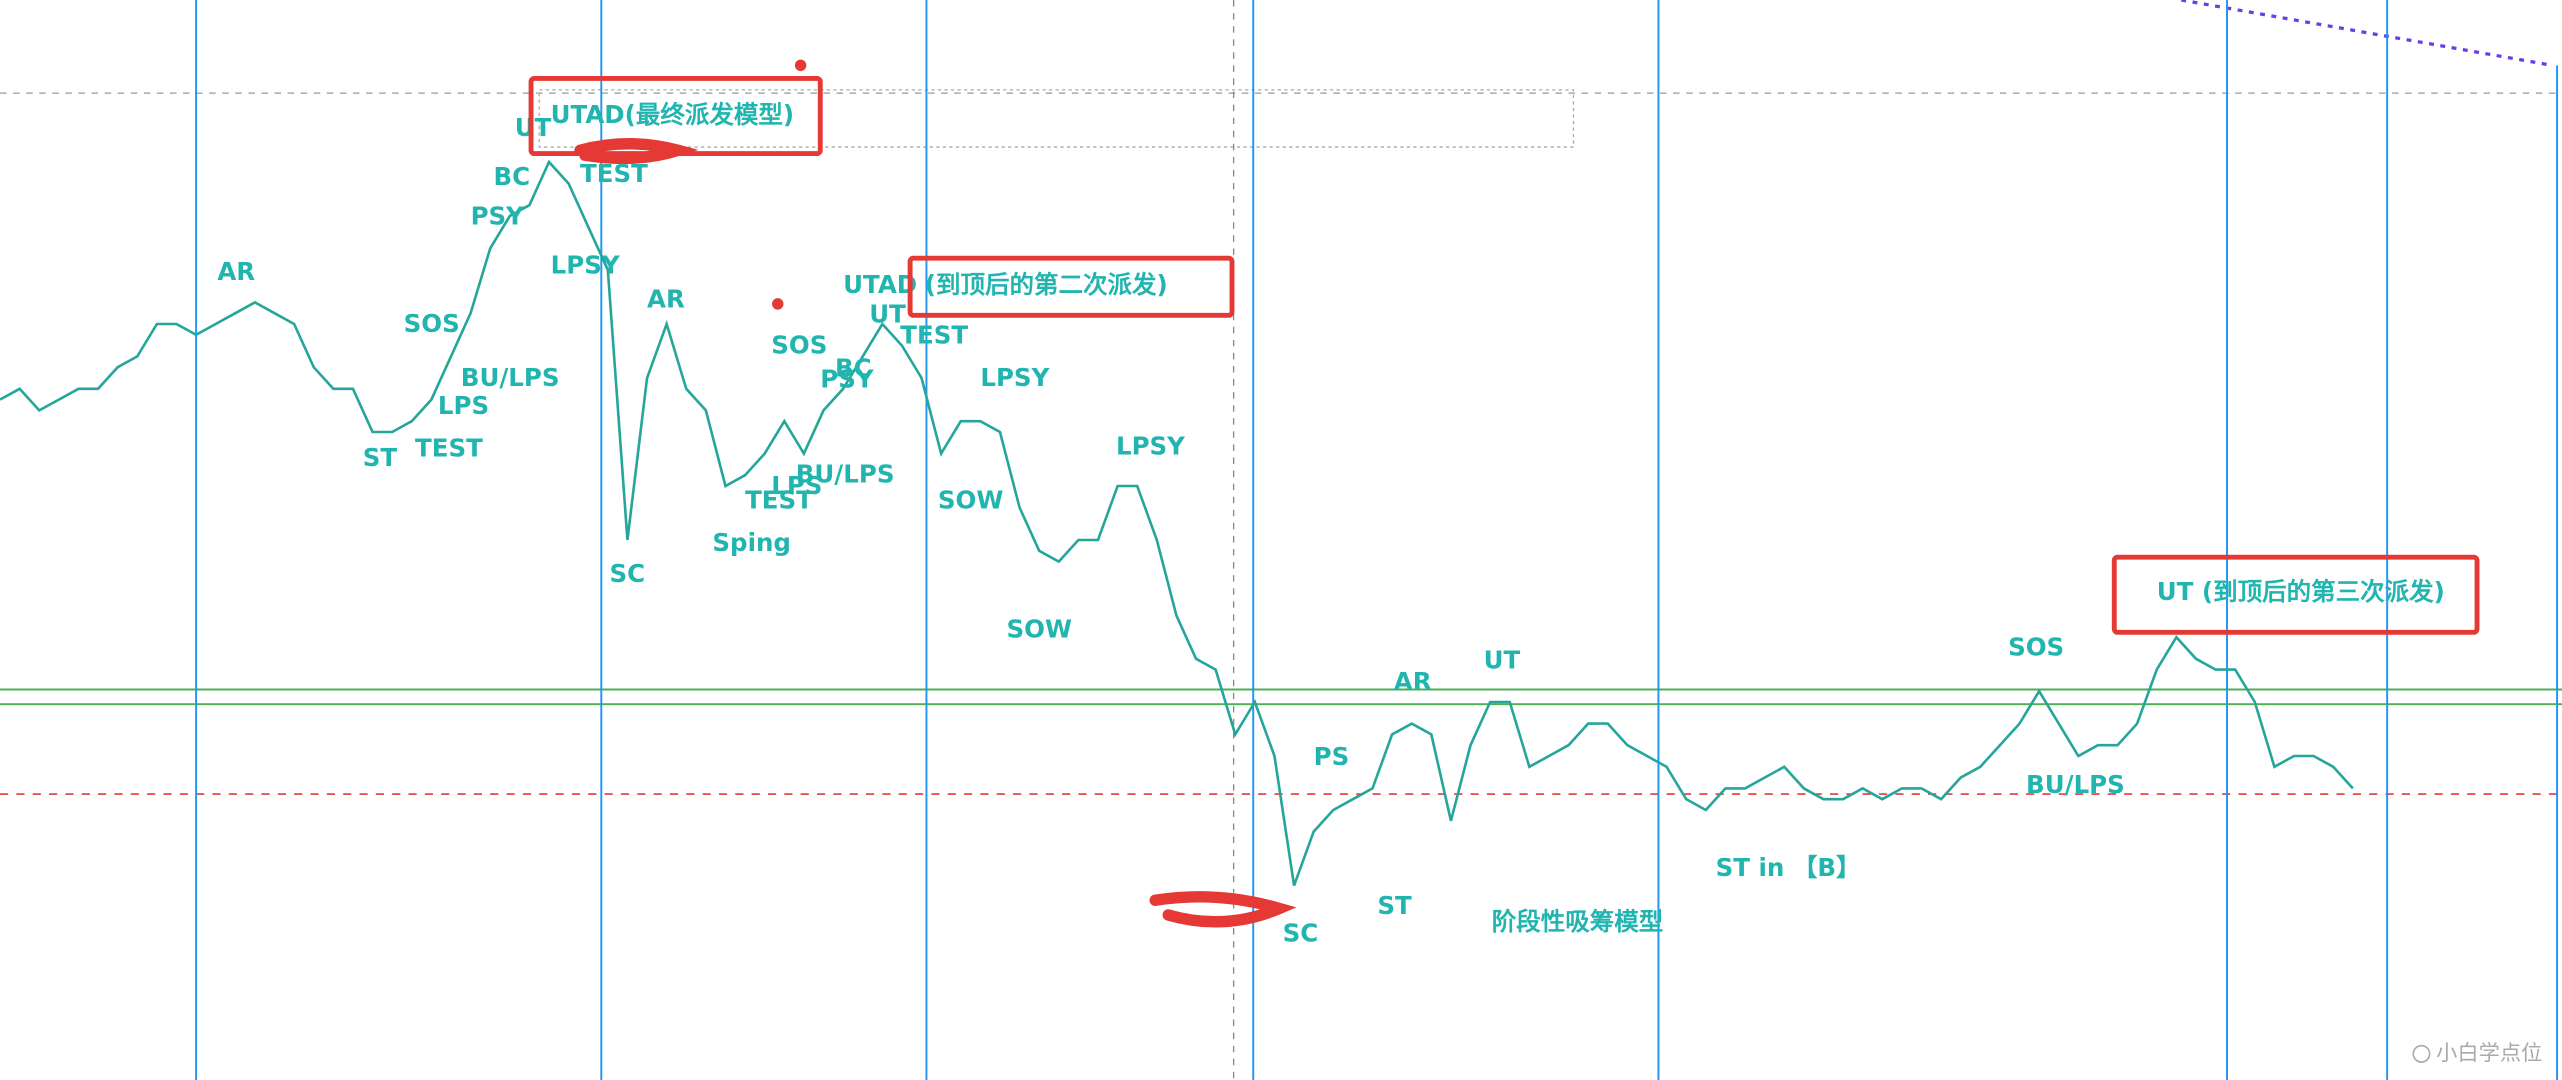 The height and width of the screenshot is (1080, 2562). I want to click on callout-text: UTAD(最终派发模型), so click(672, 114).